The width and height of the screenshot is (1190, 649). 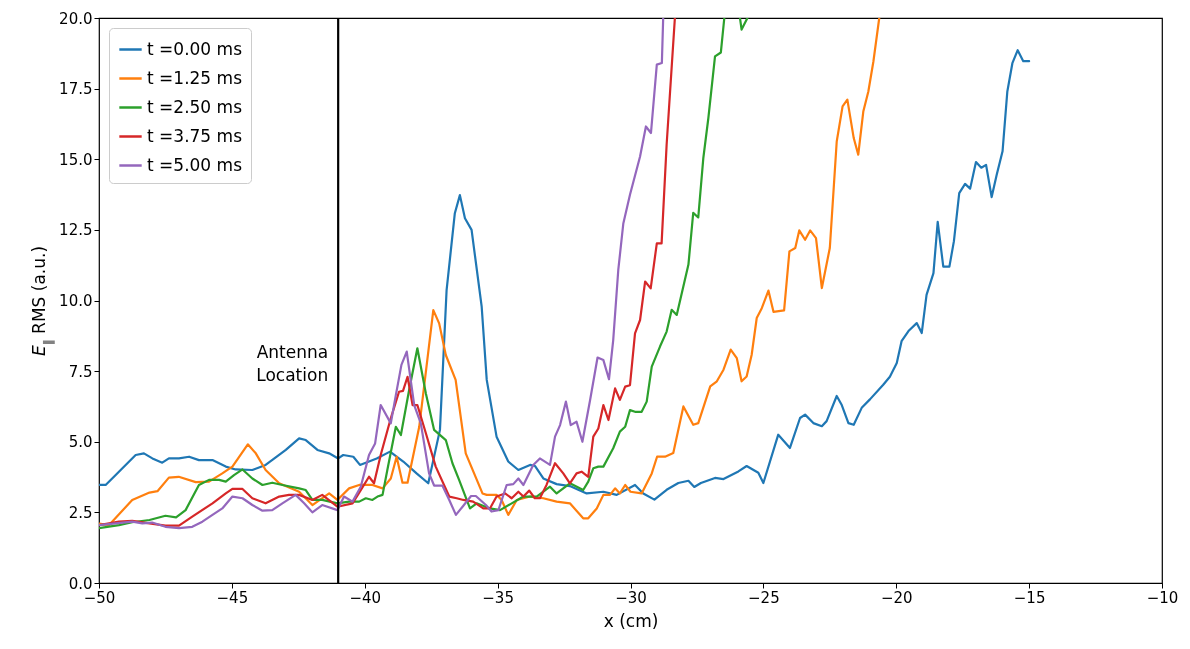 I want to click on y-tick-label: 17.5, so click(x=76, y=89).